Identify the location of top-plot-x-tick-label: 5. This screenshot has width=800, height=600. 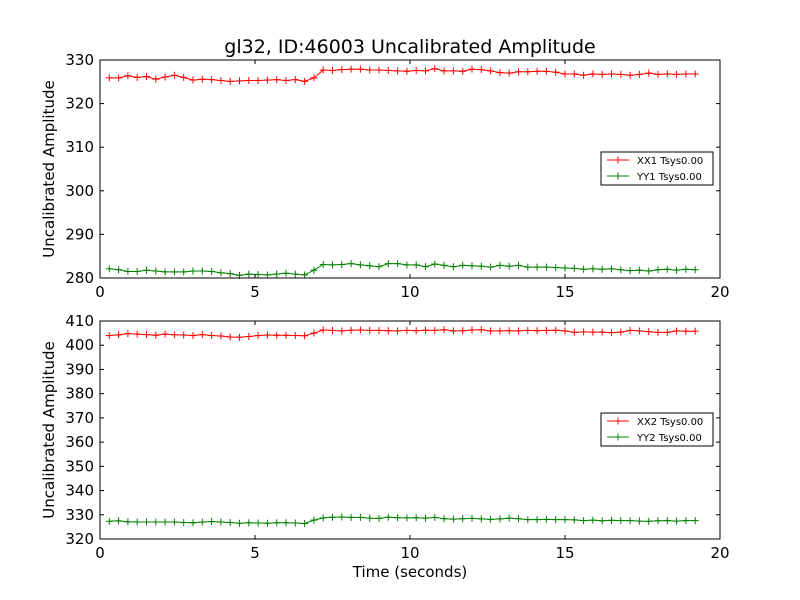
(255, 292).